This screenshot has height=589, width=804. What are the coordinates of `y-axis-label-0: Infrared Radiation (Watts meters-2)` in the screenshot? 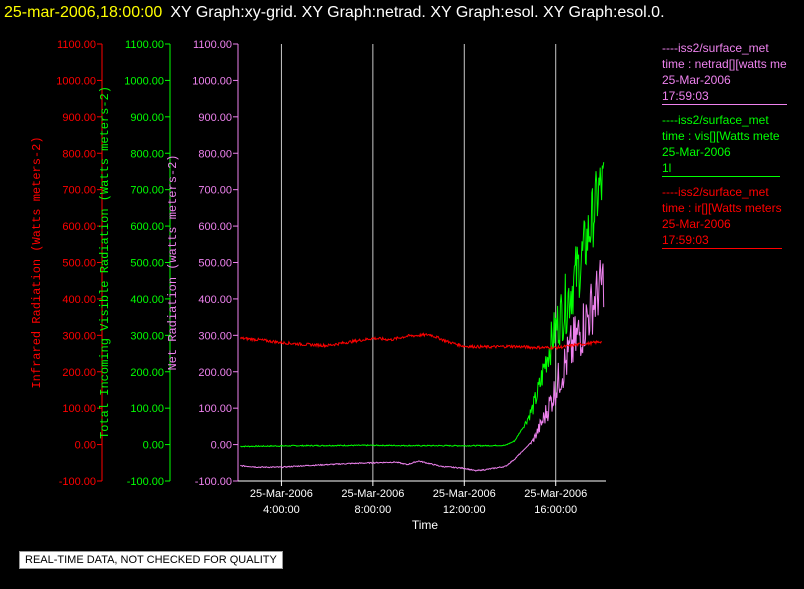 It's located at (37, 262).